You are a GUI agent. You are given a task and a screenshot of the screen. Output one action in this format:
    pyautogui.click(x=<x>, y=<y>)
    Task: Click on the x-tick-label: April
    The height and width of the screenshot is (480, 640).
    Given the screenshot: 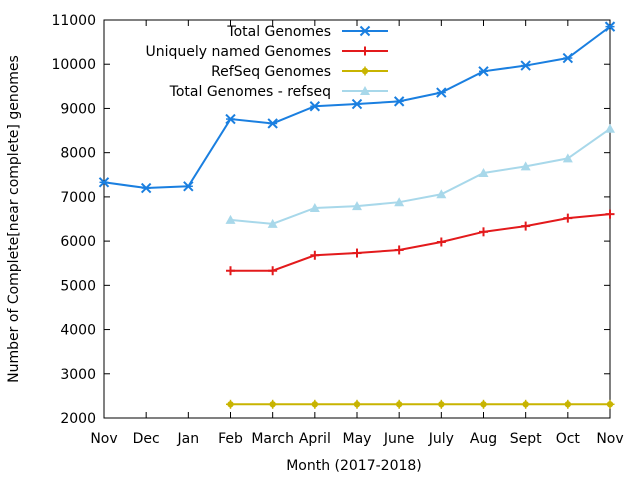 What is the action you would take?
    pyautogui.click(x=315, y=439)
    